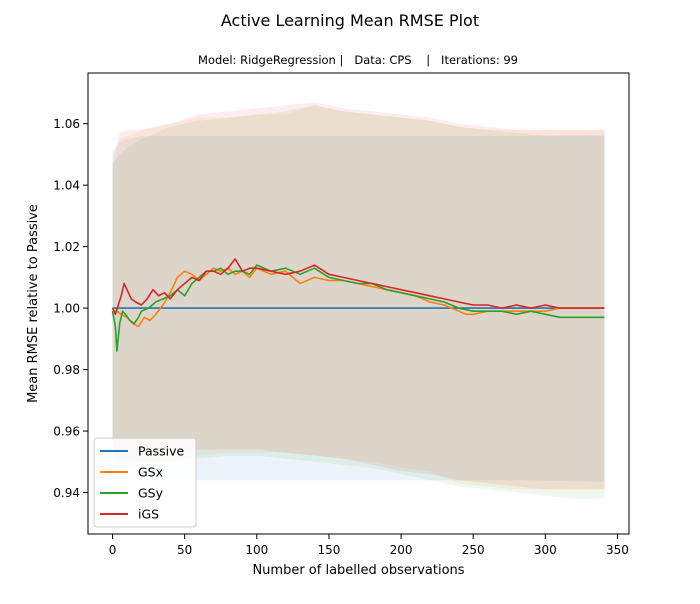 The height and width of the screenshot is (604, 700). Describe the element at coordinates (256, 550) in the screenshot. I see `x-tick-label: 100` at that location.